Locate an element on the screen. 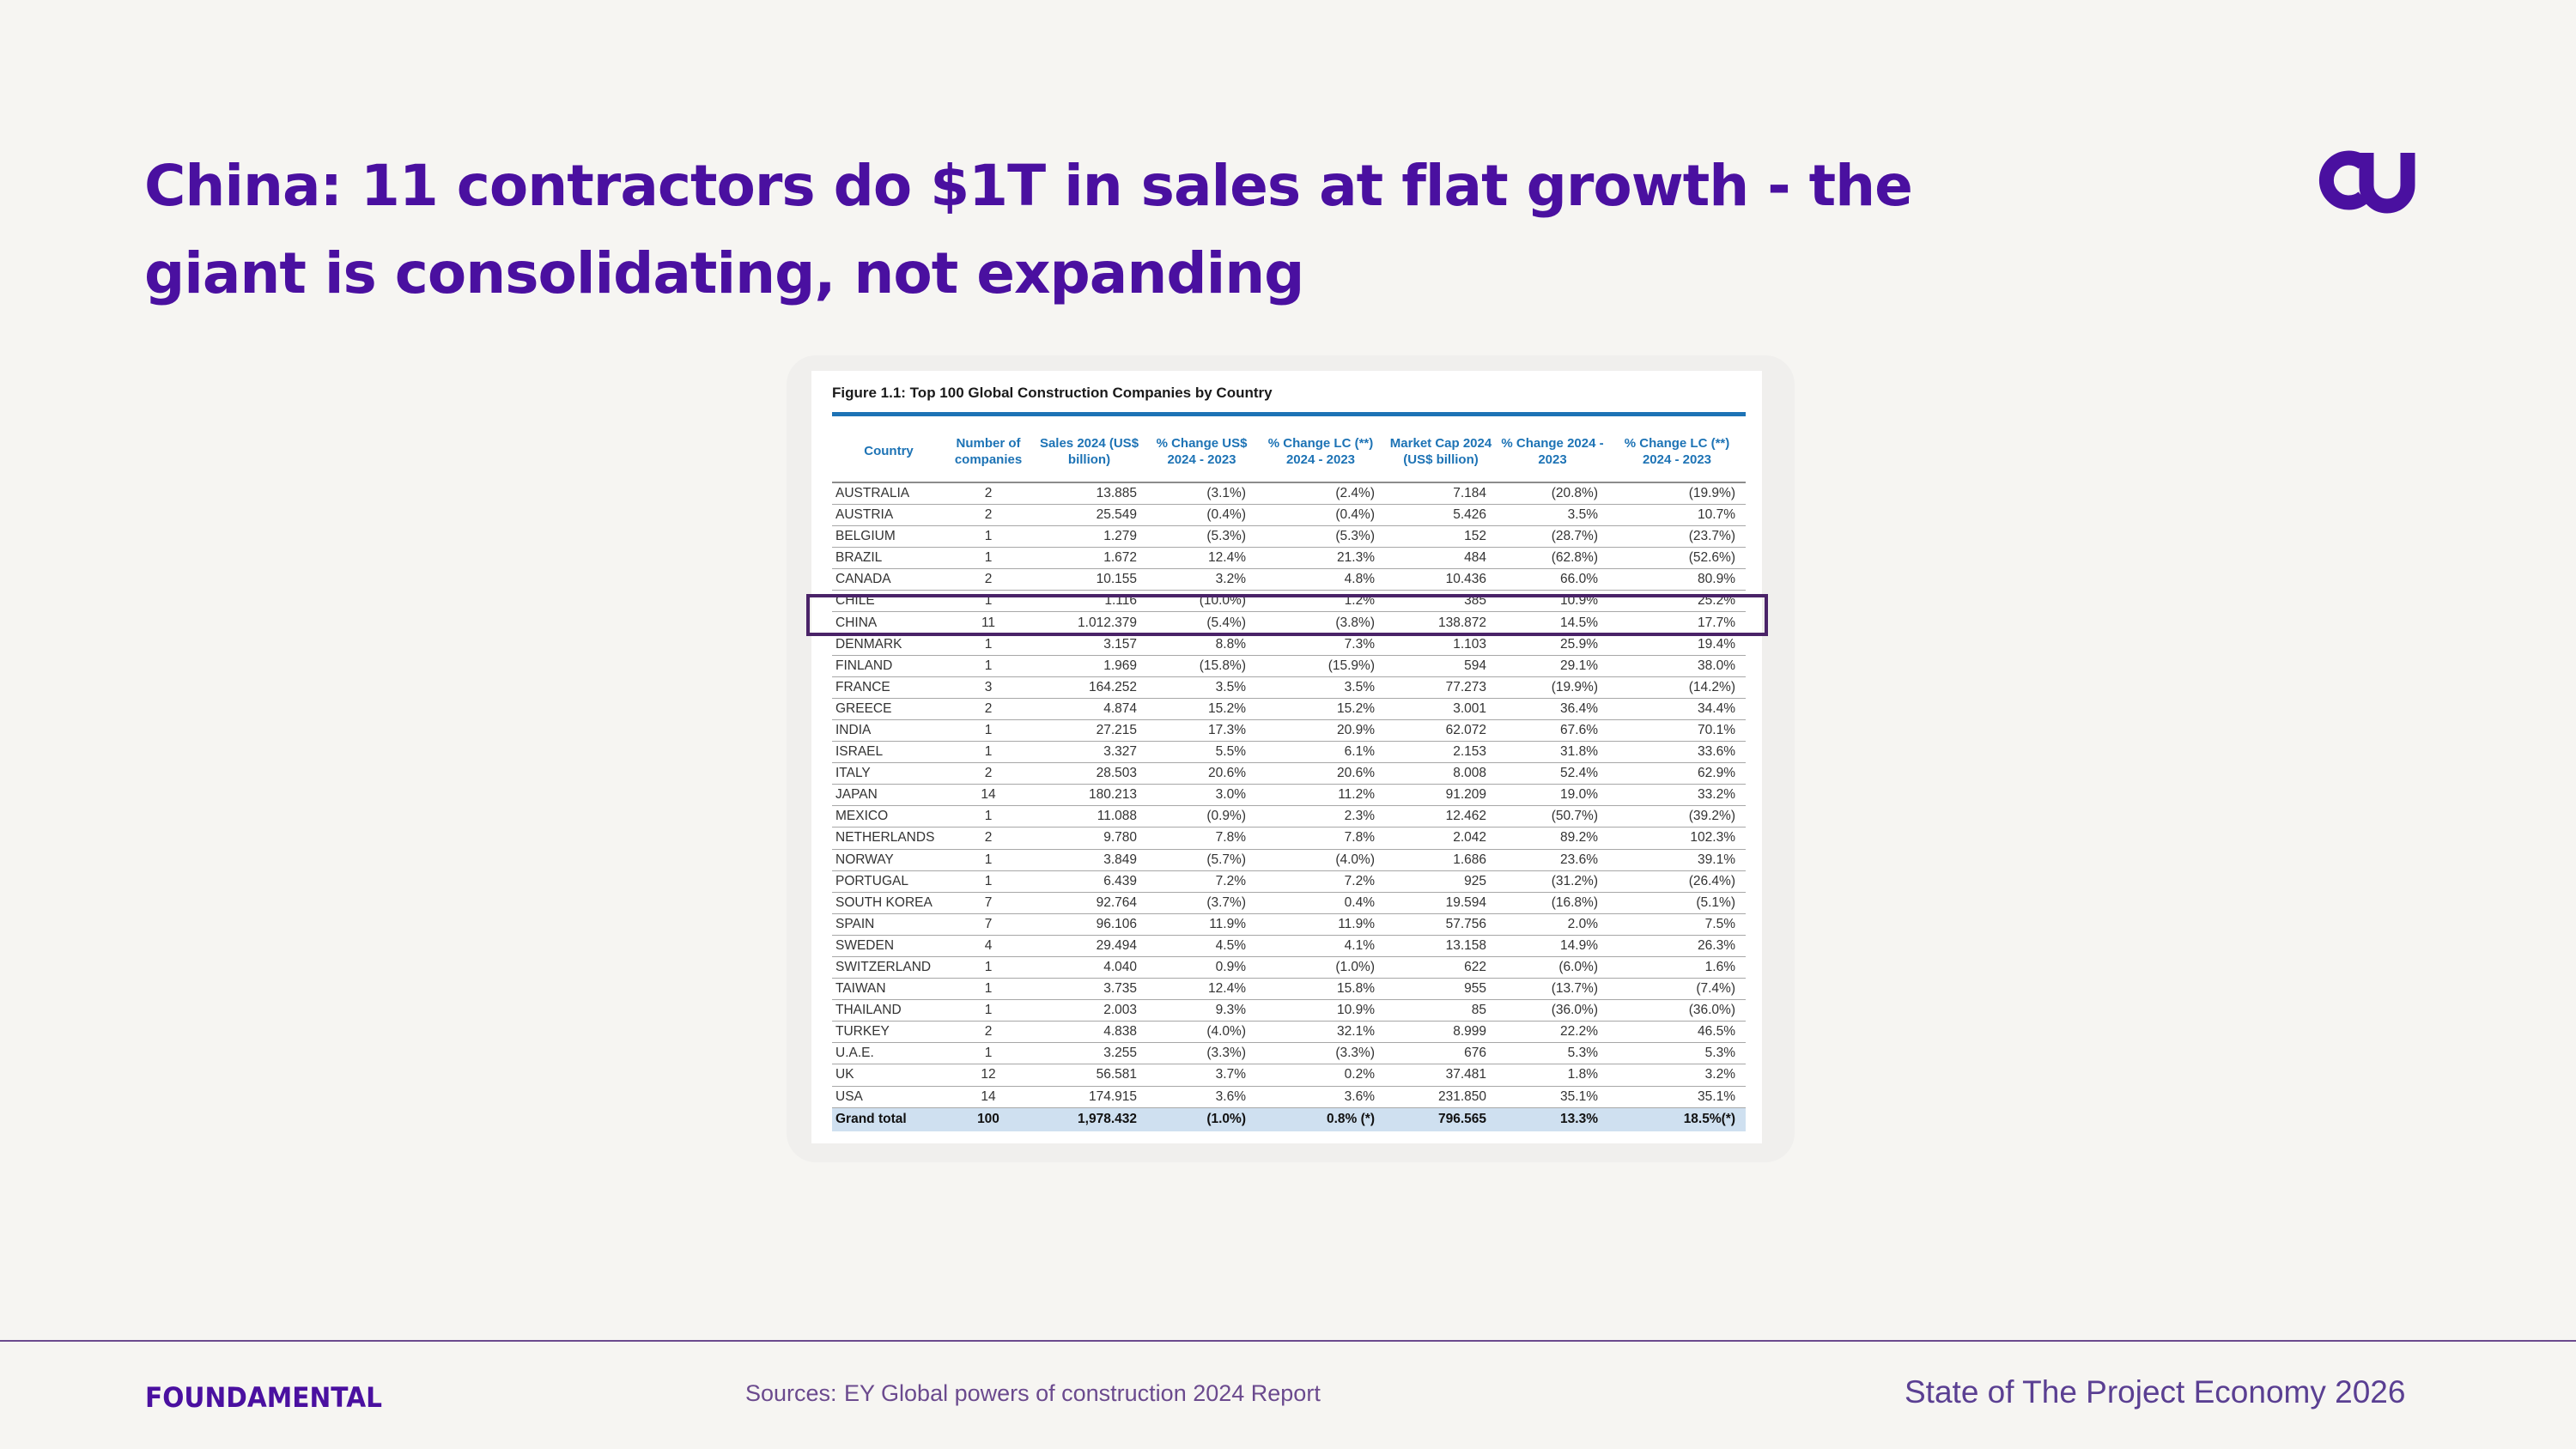  table-cell: 1.6% is located at coordinates (1677, 967).